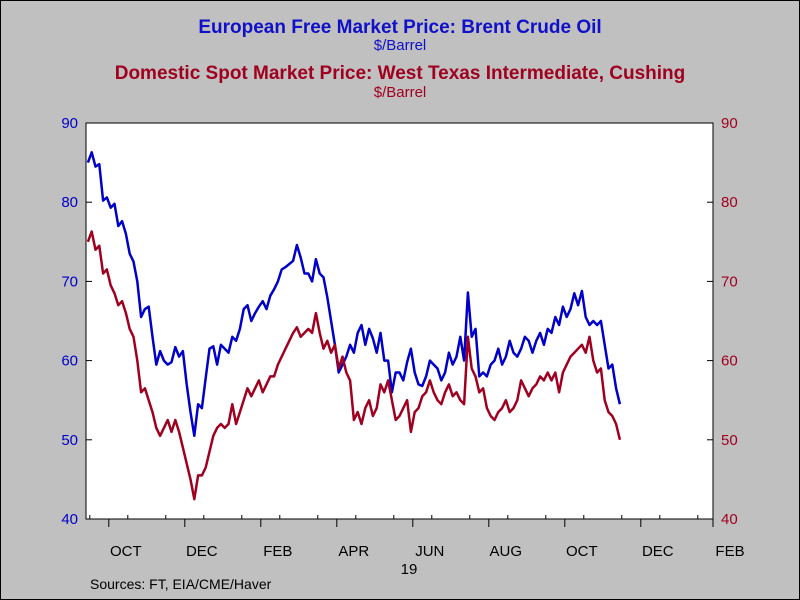 This screenshot has height=600, width=800. Describe the element at coordinates (400, 45) in the screenshot. I see `brent-unit-label: $/Barrel` at that location.